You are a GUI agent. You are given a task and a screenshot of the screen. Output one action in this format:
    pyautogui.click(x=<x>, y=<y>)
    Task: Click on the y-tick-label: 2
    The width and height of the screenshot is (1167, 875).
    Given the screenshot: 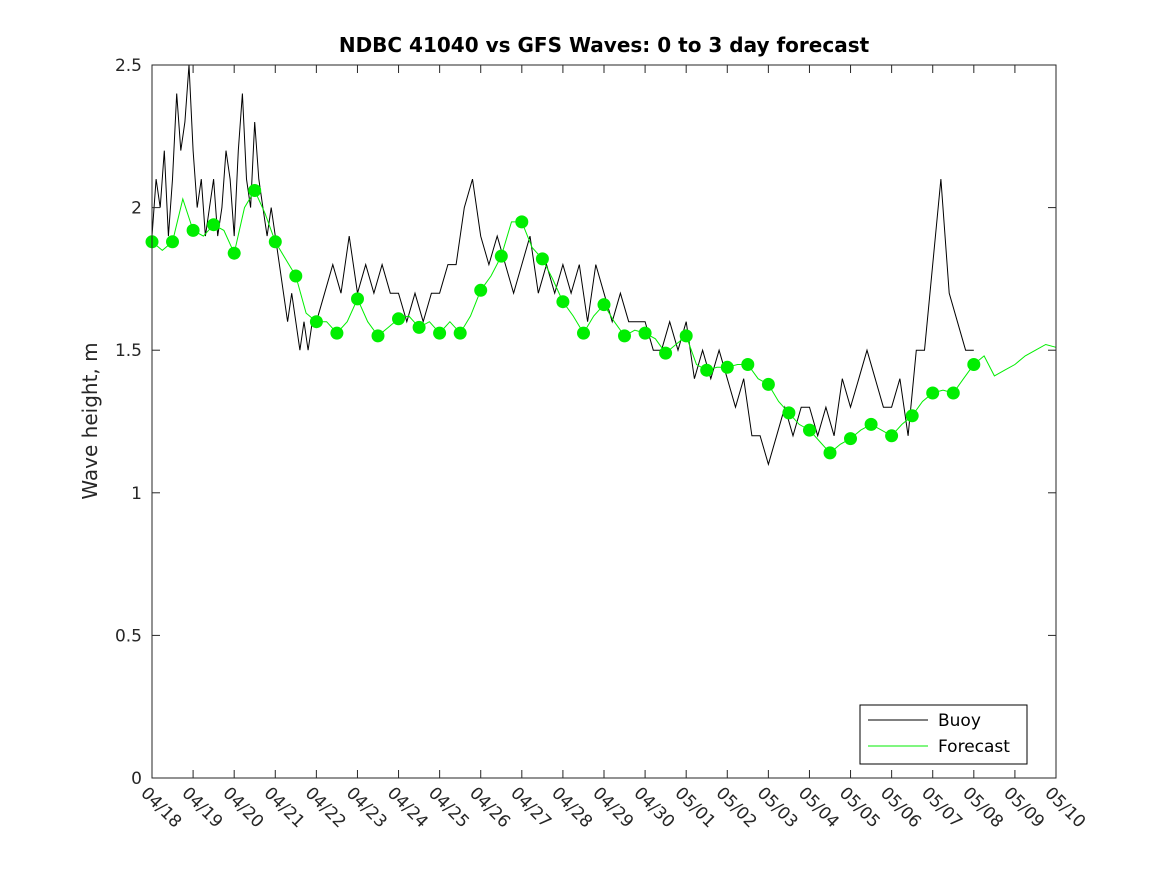 What is the action you would take?
    pyautogui.click(x=136, y=209)
    